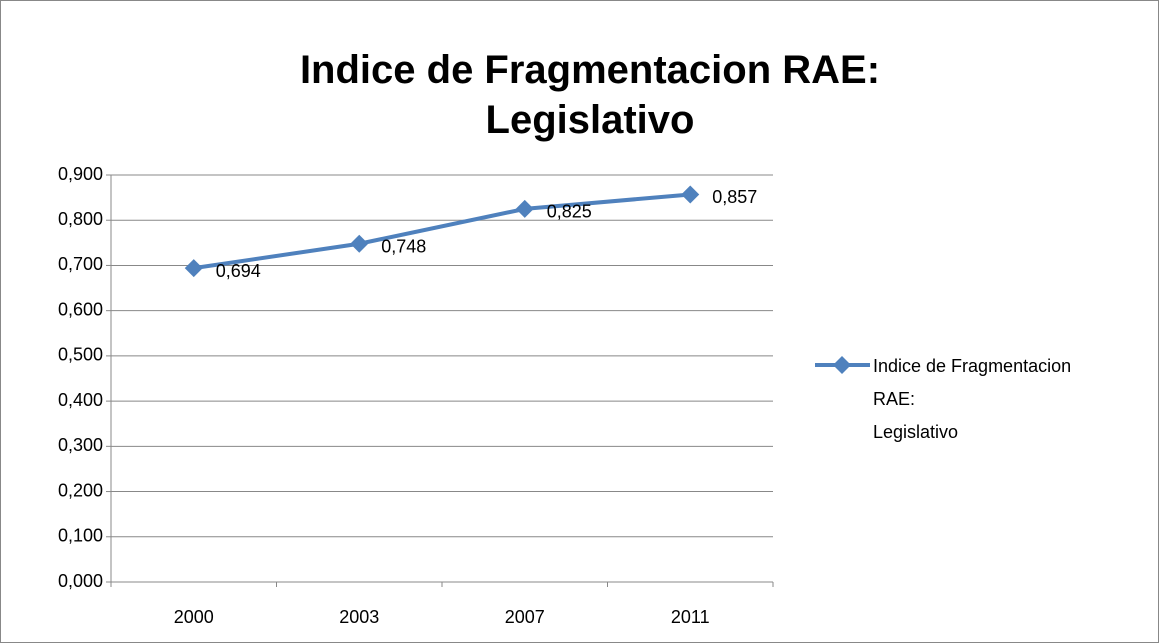 The width and height of the screenshot is (1159, 643). Describe the element at coordinates (690, 617) in the screenshot. I see `x-tick-label: 2011` at that location.